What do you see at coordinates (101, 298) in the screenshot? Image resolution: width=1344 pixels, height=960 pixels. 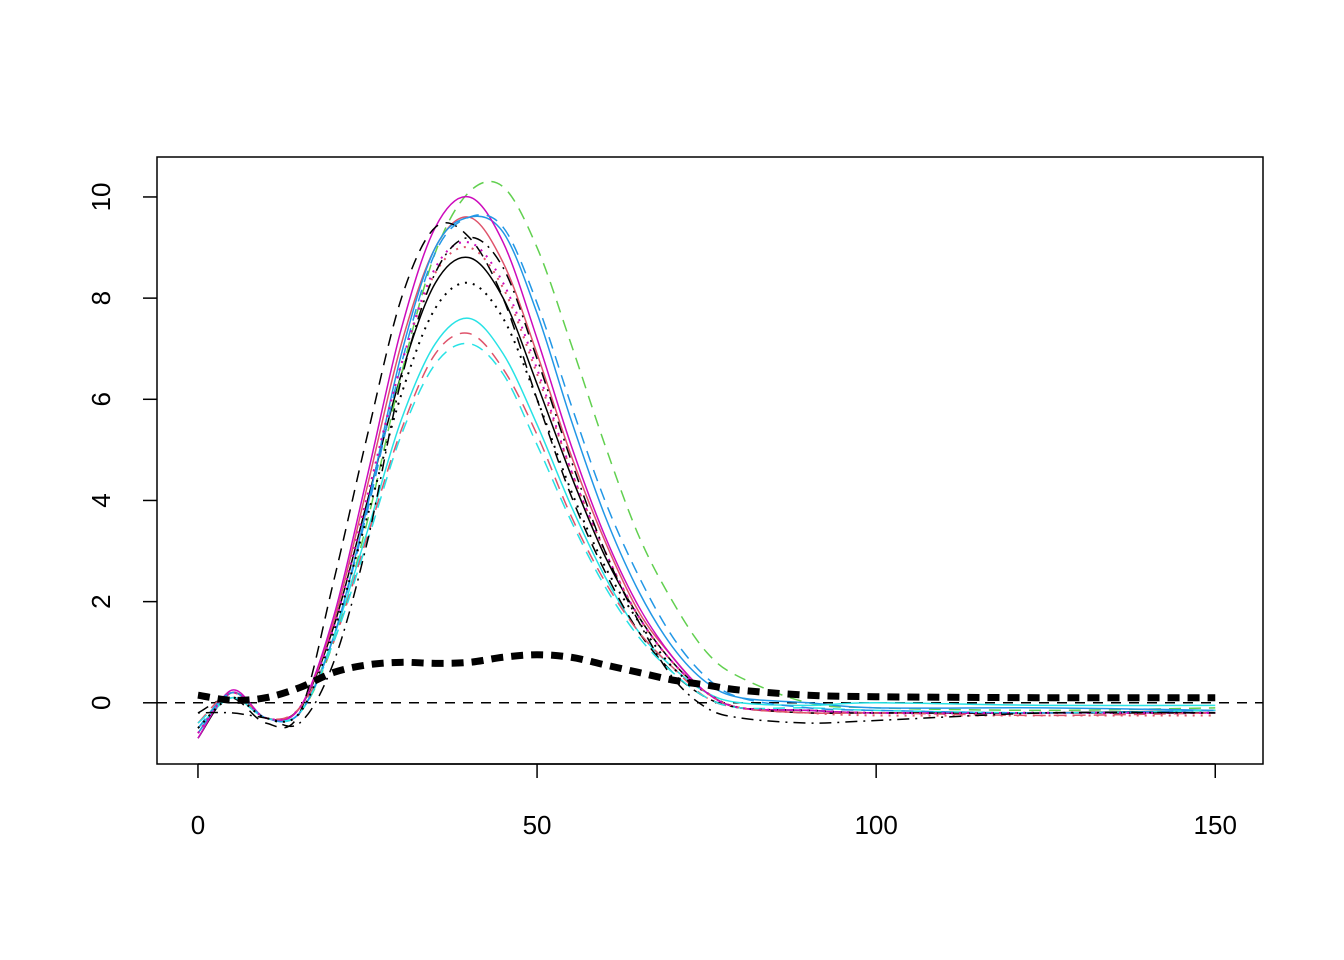 I see `y-tick-label: 8` at bounding box center [101, 298].